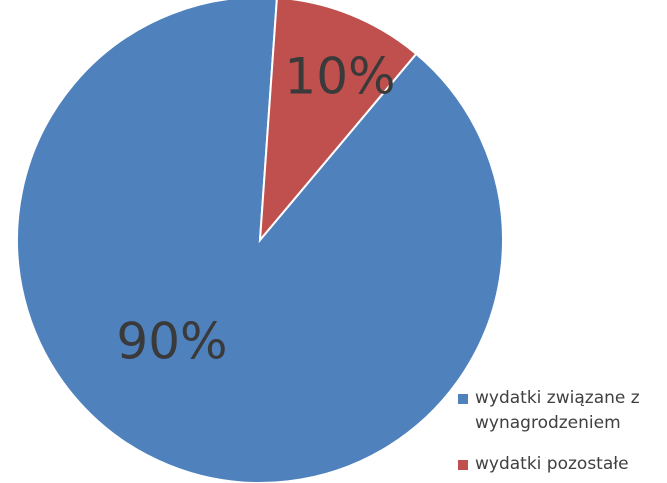 The image size is (667, 483). I want to click on data-label: 10%, so click(339, 77).